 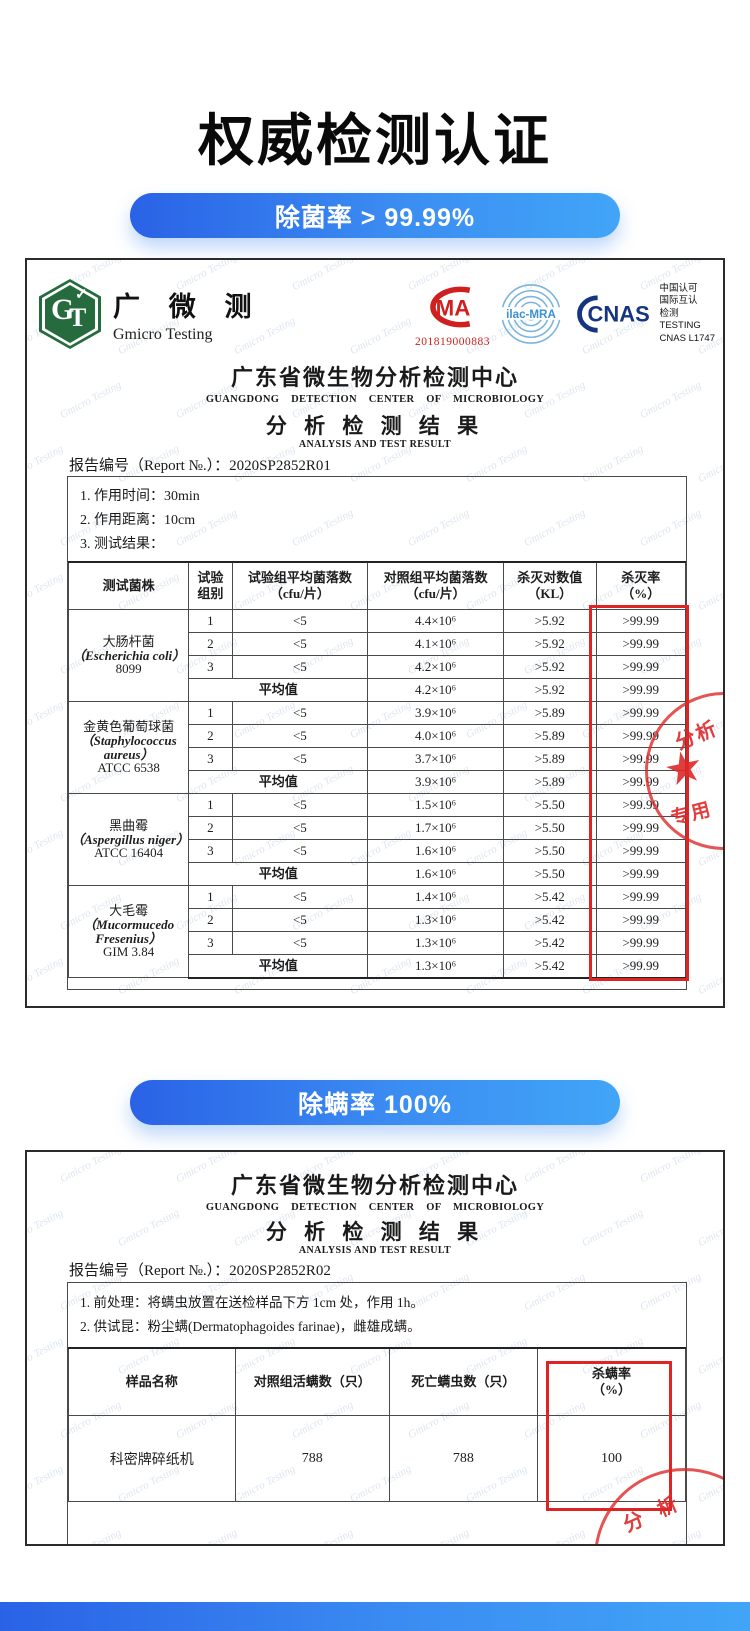 What do you see at coordinates (128, 839) in the screenshot?
I see `strain-cell: 黑曲霉 （Aspergillus niger） ATCC 16404` at bounding box center [128, 839].